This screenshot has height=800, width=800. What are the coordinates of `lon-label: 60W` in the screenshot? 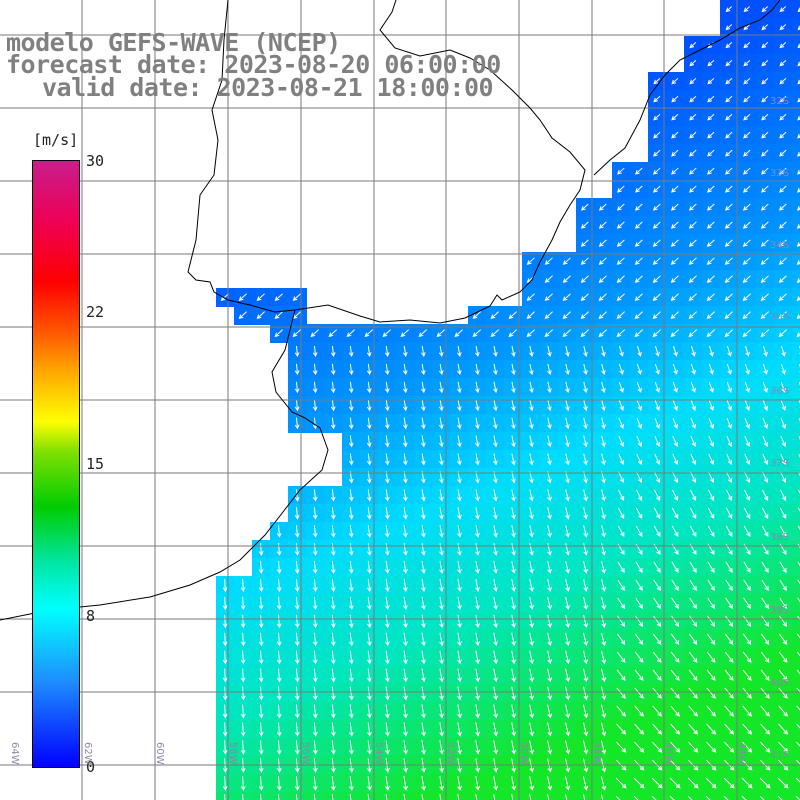 It's located at (159, 753).